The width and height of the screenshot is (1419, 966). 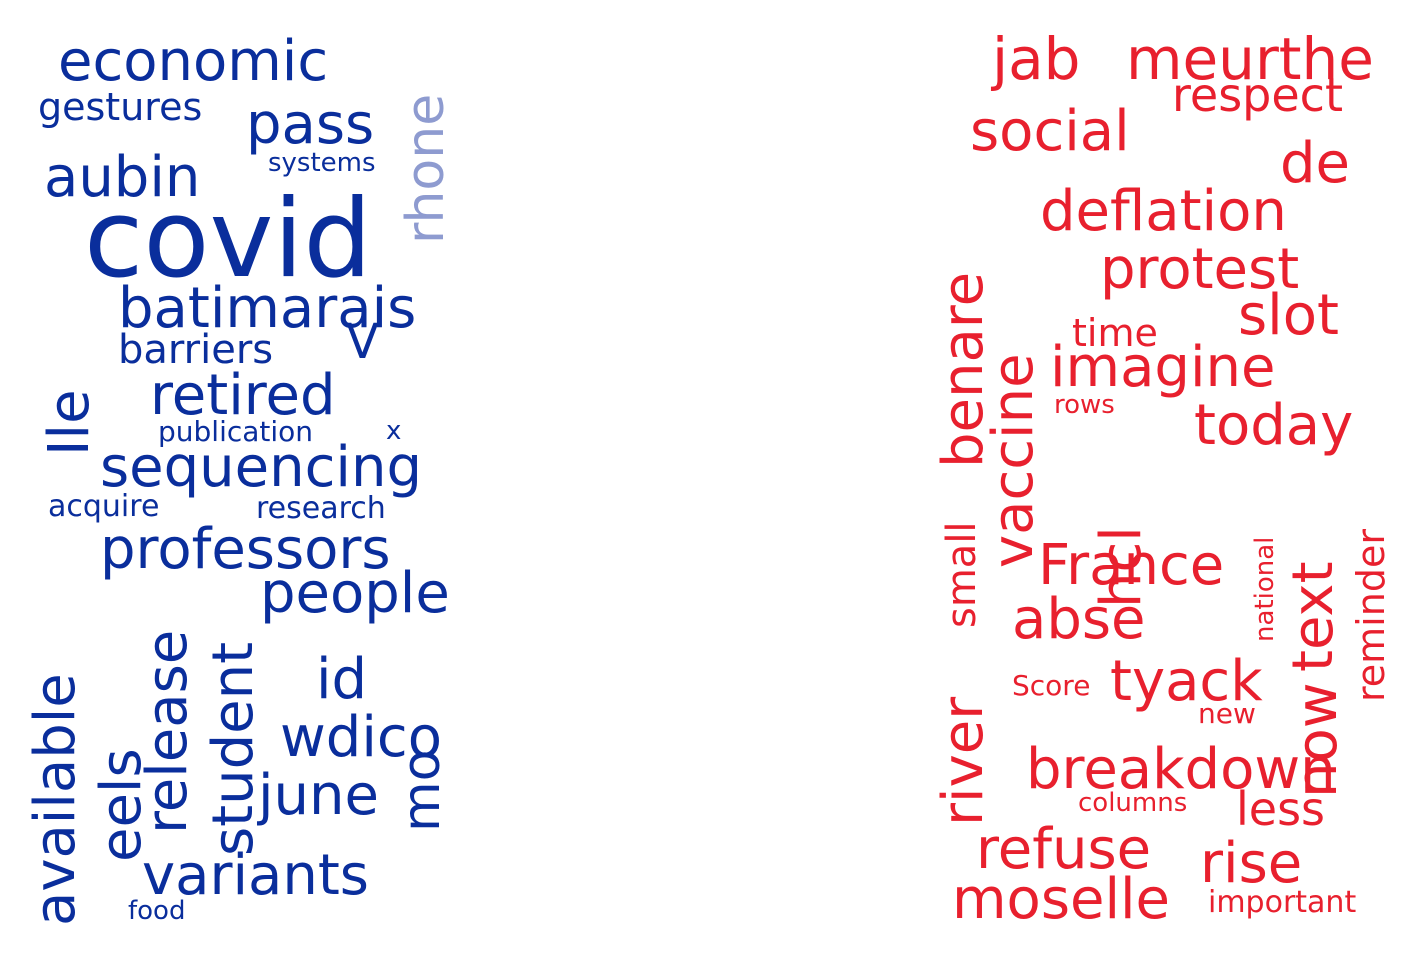 I want to click on word-less: less, so click(x=1281, y=809).